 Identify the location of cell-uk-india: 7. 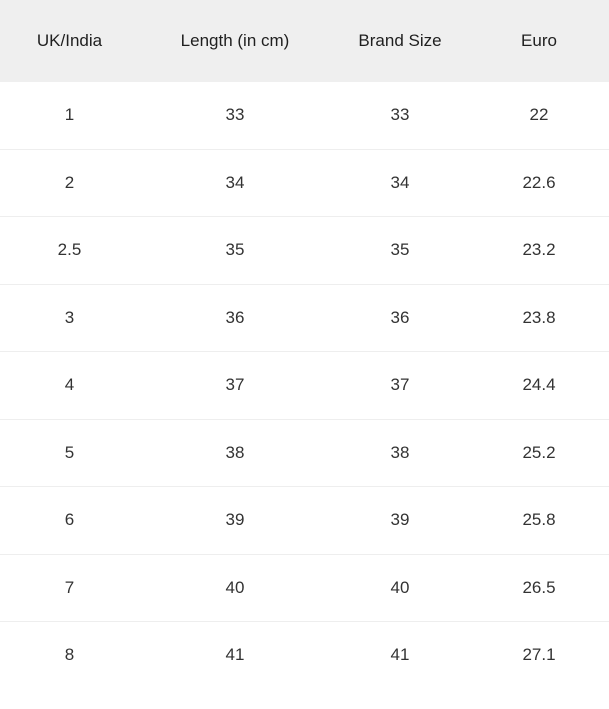
(69, 587).